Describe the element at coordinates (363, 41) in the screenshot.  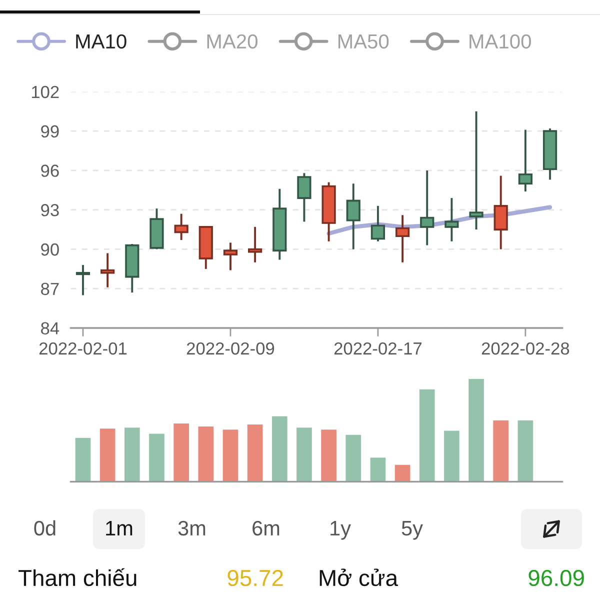
I see `legend-label: MA50` at that location.